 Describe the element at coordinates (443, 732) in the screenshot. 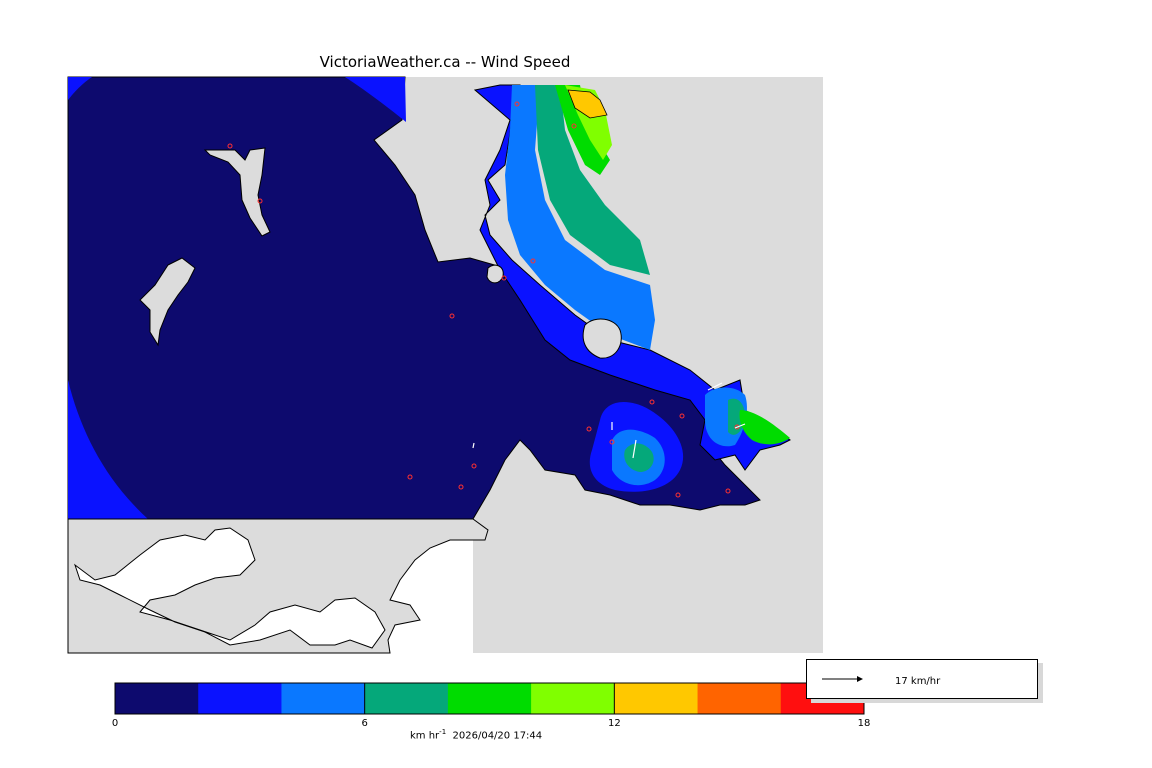

I see `units-exponent: -1` at that location.